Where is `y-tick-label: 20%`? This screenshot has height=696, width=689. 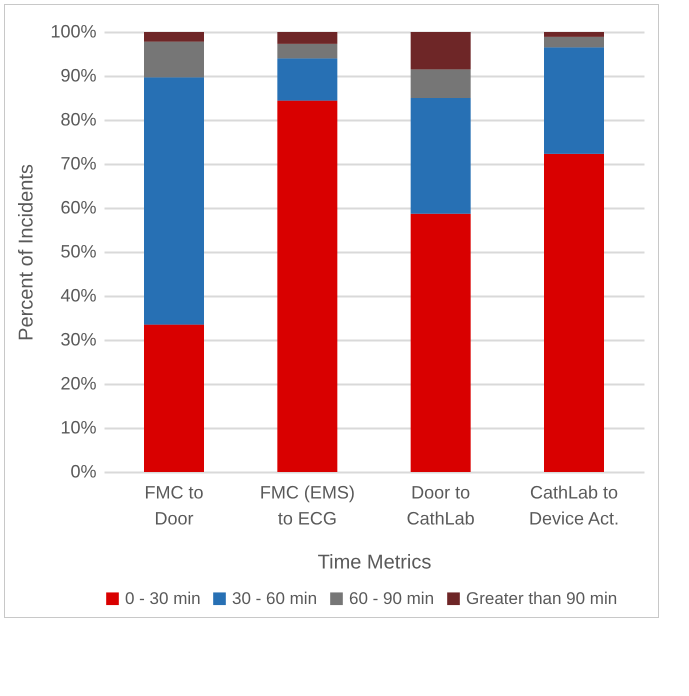 y-tick-label: 20% is located at coordinates (78, 384).